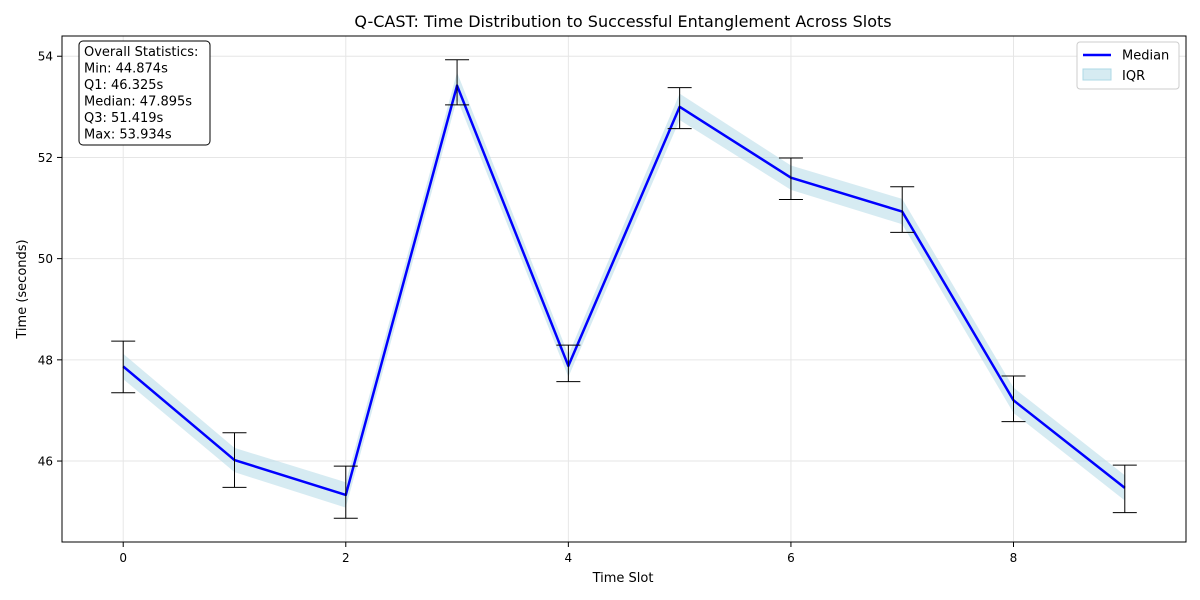 This screenshot has width=1200, height=600. Describe the element at coordinates (569, 558) in the screenshot. I see `x-tick-label: 4` at that location.